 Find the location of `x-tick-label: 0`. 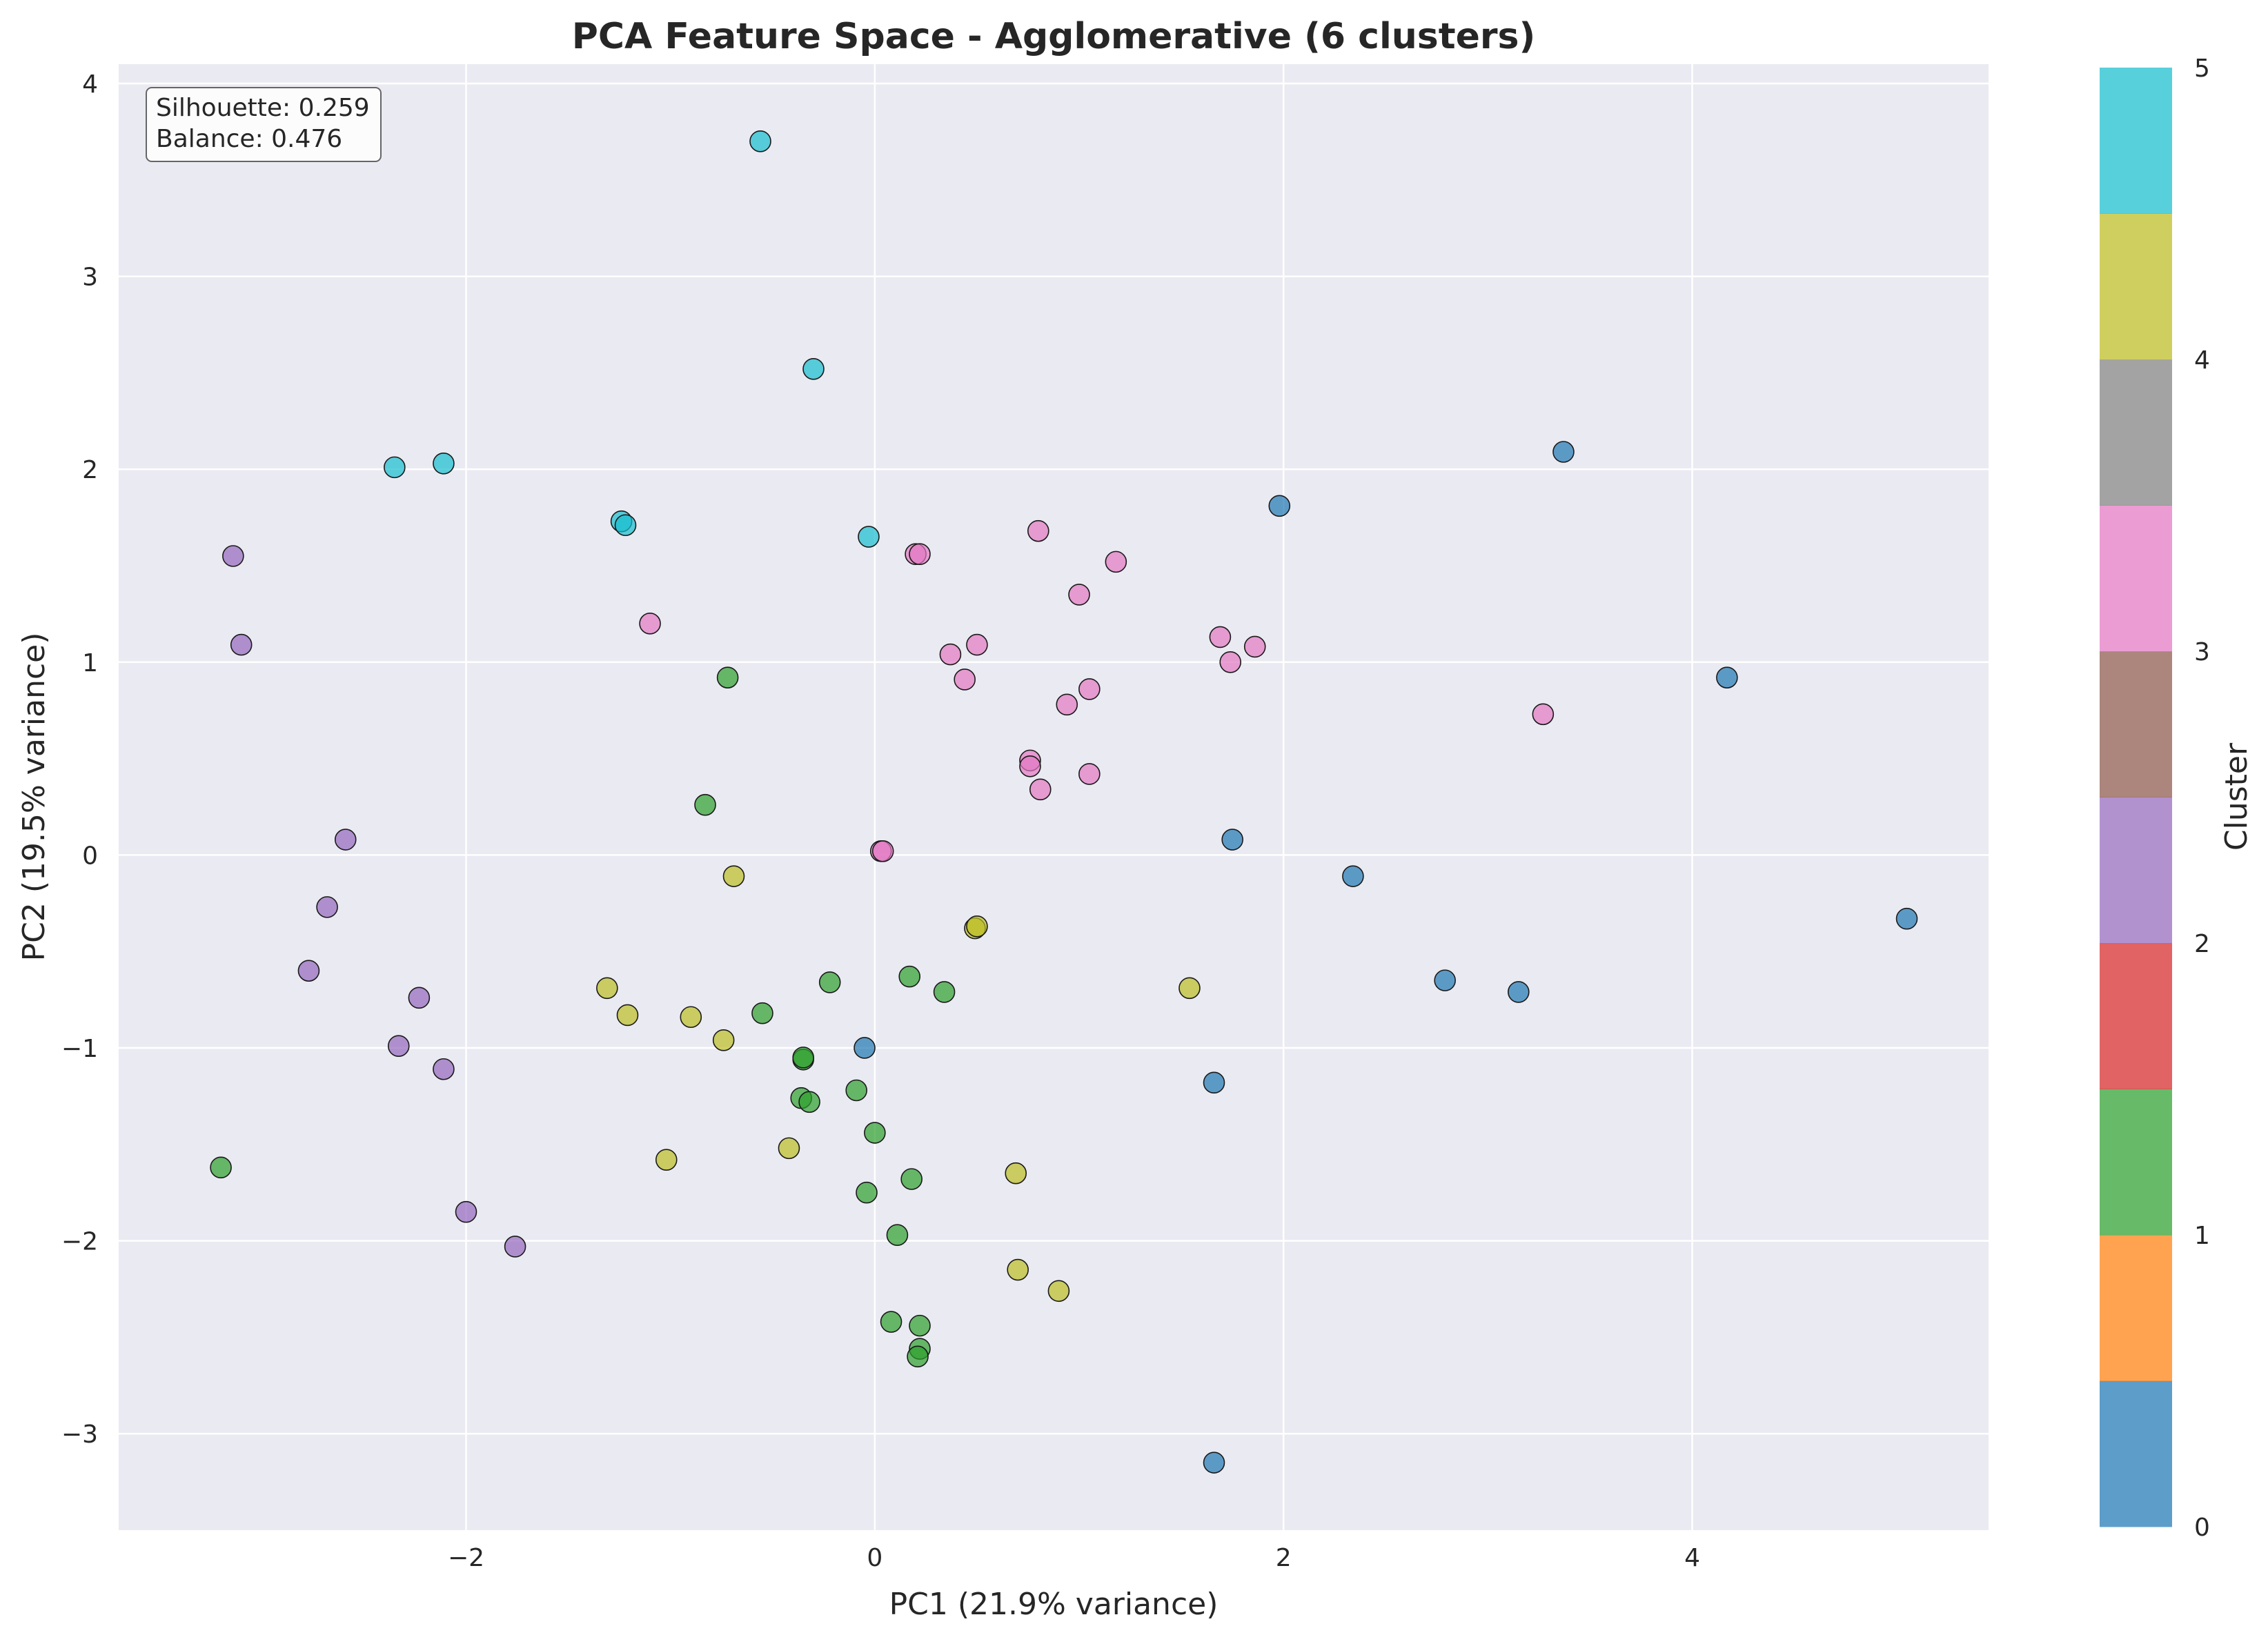

x-tick-label: 0 is located at coordinates (874, 1558).